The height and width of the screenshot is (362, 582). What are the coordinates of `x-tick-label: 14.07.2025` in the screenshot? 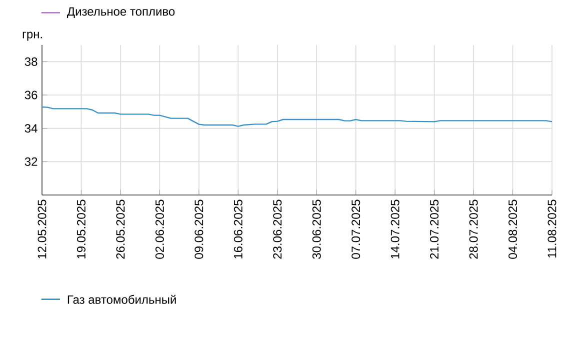 It's located at (395, 229).